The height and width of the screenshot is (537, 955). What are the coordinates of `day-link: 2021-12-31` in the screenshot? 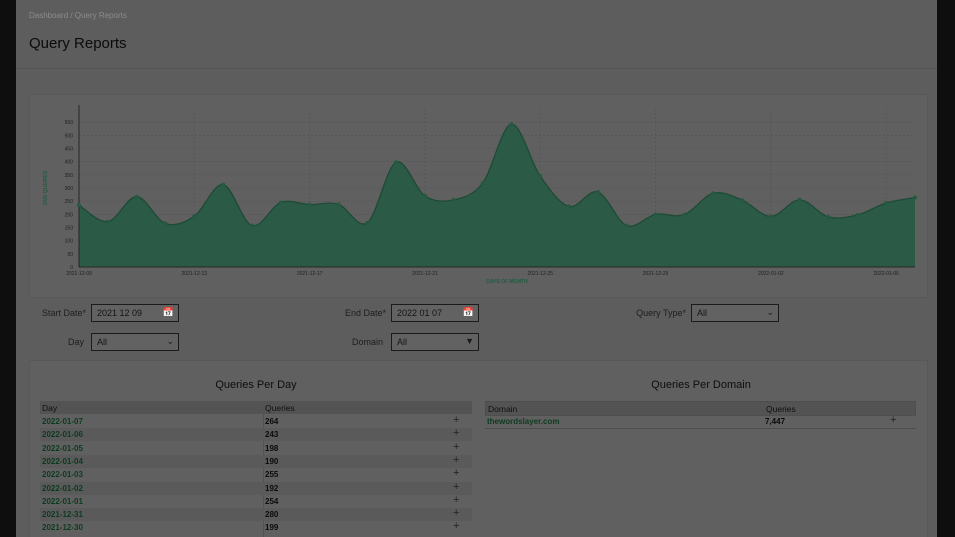 It's located at (62, 515).